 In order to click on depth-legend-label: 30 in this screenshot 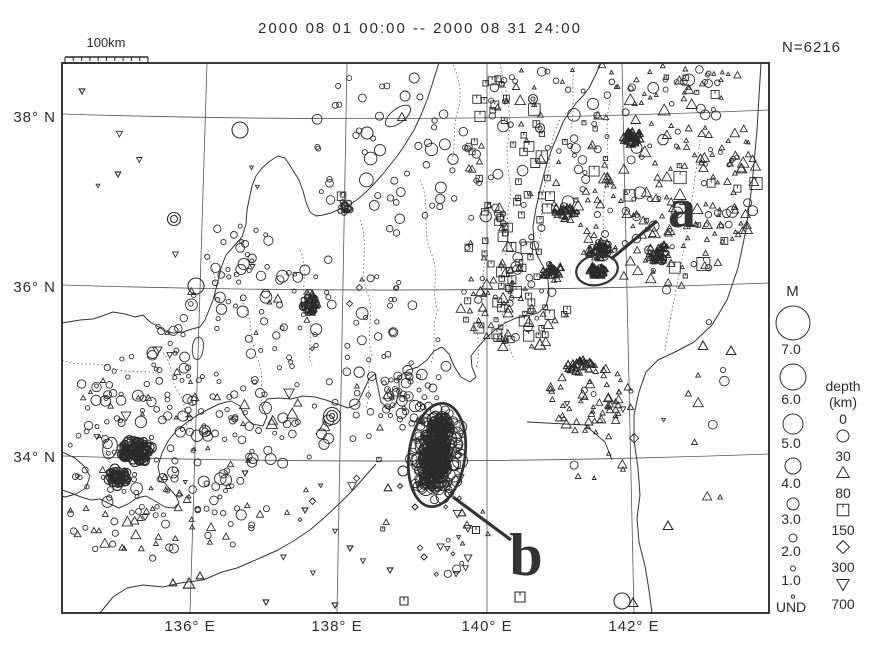, I will do `click(843, 456)`.